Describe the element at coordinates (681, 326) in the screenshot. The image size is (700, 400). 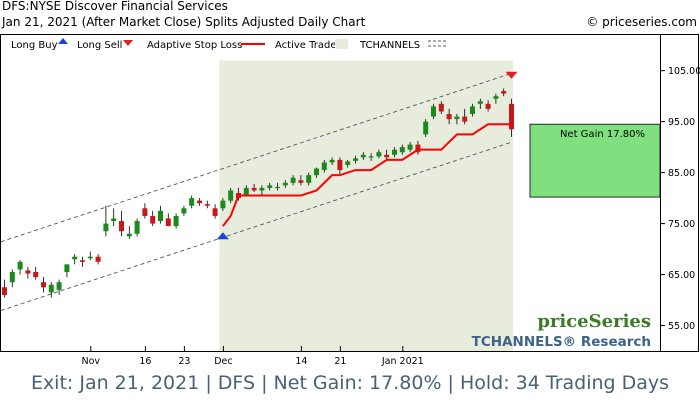
I see `y-tick-label: 55.00` at that location.